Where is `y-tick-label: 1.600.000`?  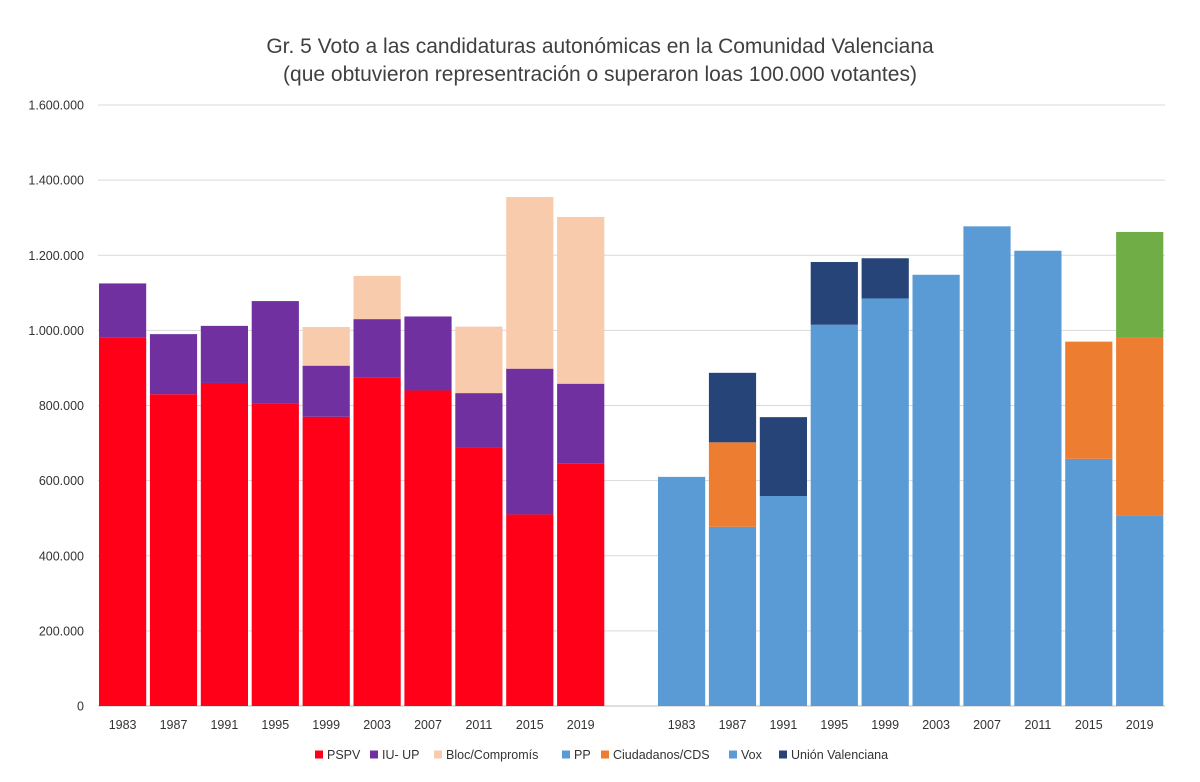 y-tick-label: 1.600.000 is located at coordinates (56, 106).